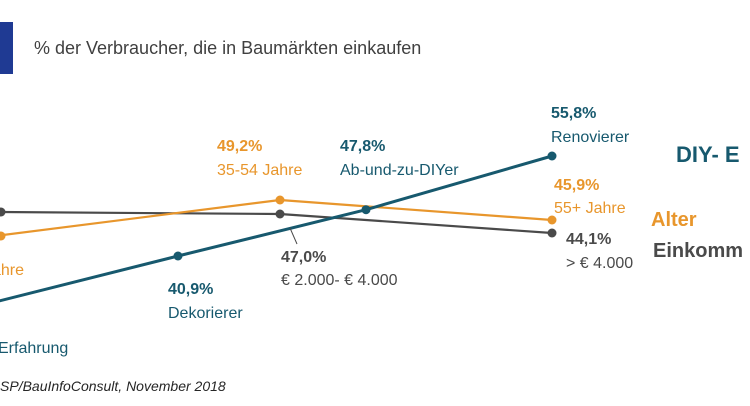  Describe the element at coordinates (12, 270) in the screenshot. I see `data-label-category: ahre` at that location.